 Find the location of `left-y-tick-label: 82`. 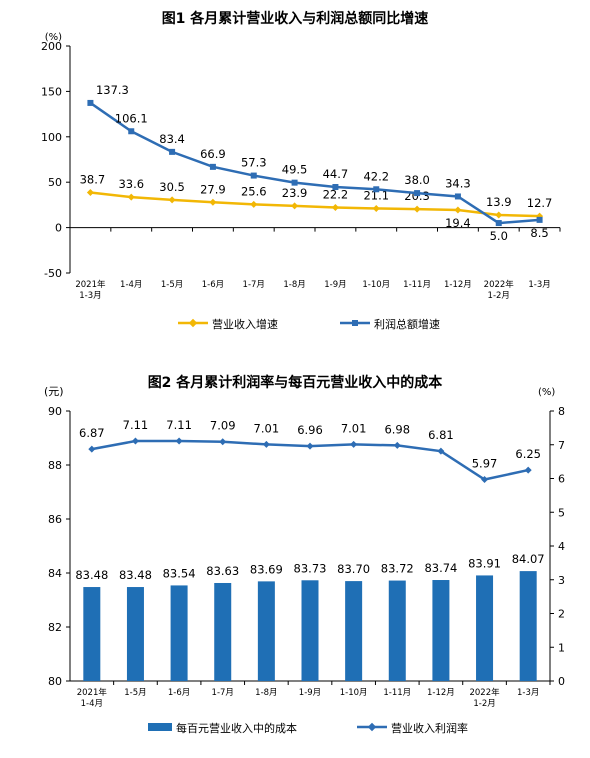

left-y-tick-label: 82 is located at coordinates (55, 627).